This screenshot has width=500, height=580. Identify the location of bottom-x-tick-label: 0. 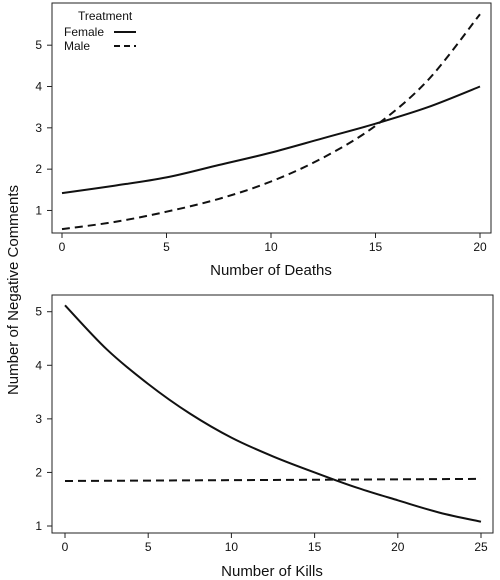
(65, 547).